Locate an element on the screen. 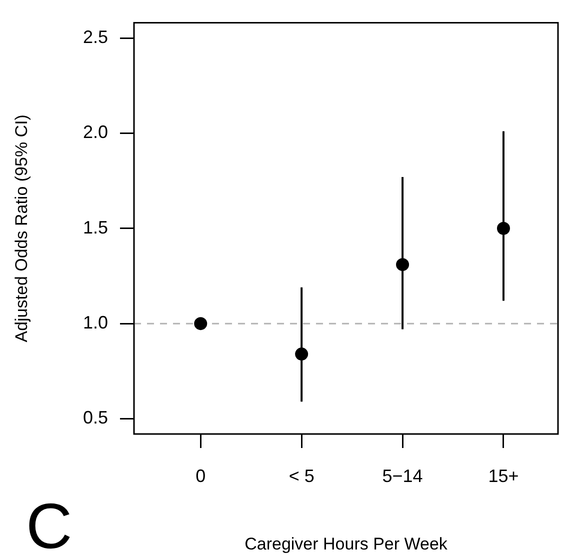  y-tick-label: 1.0 is located at coordinates (95, 322).